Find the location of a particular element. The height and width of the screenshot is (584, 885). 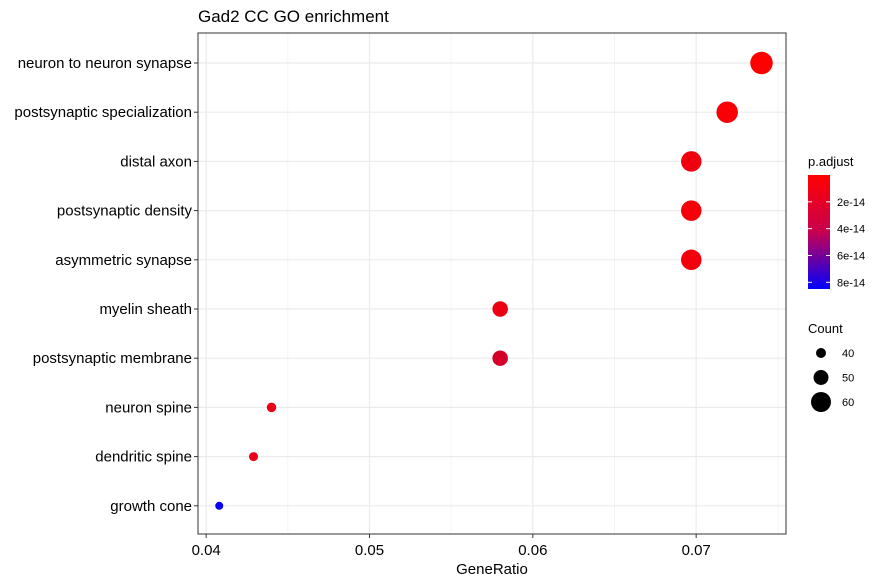

color-legend-tick-label: 6e-14 is located at coordinates (851, 256).